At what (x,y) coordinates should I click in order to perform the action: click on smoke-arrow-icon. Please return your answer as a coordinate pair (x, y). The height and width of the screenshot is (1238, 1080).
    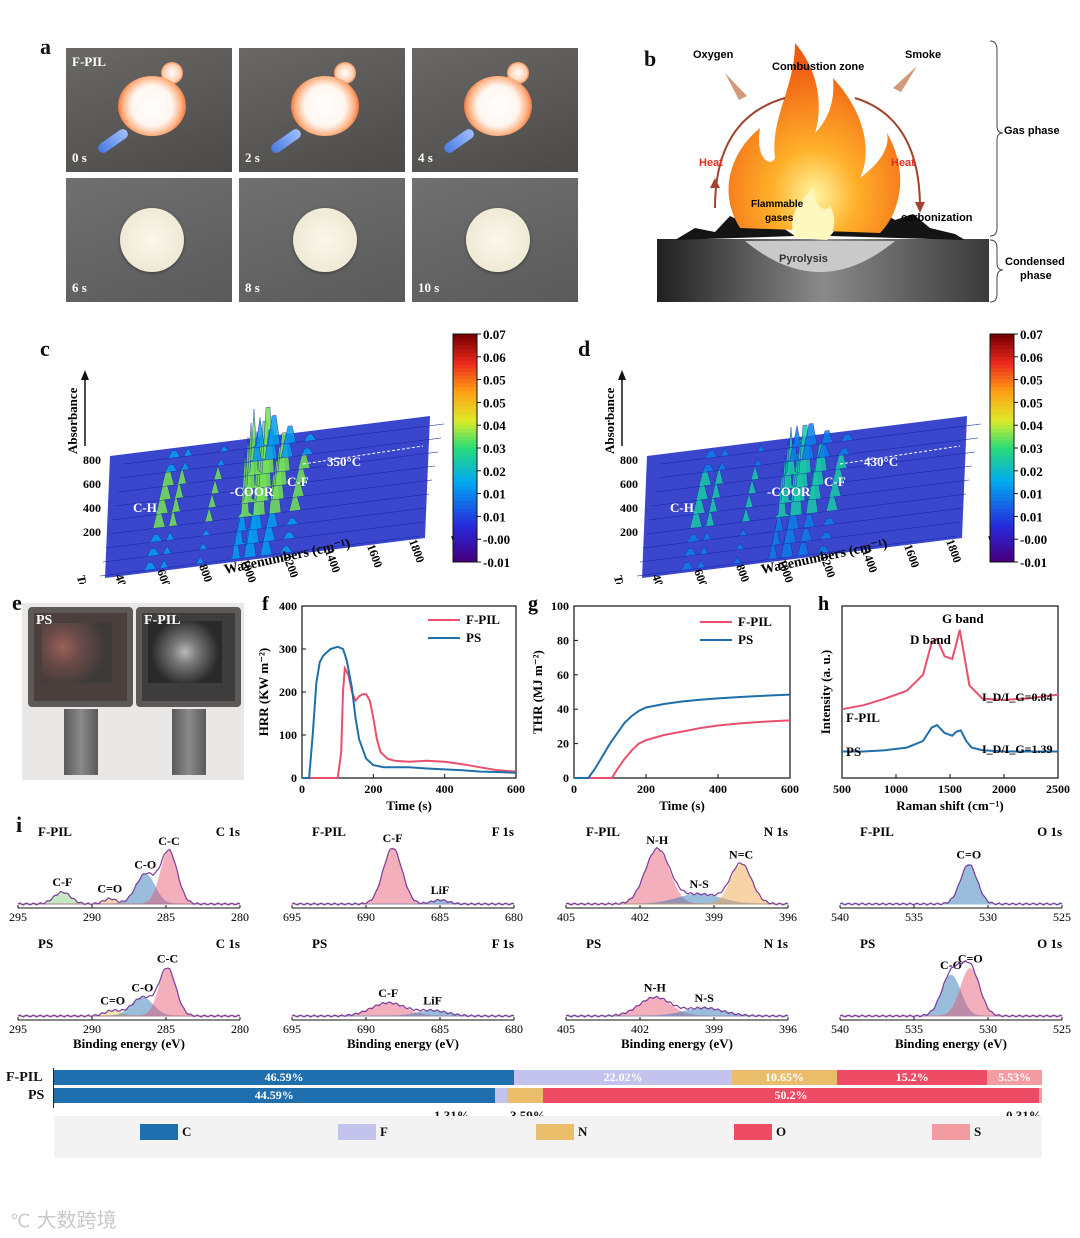
    Looking at the image, I should click on (905, 79).